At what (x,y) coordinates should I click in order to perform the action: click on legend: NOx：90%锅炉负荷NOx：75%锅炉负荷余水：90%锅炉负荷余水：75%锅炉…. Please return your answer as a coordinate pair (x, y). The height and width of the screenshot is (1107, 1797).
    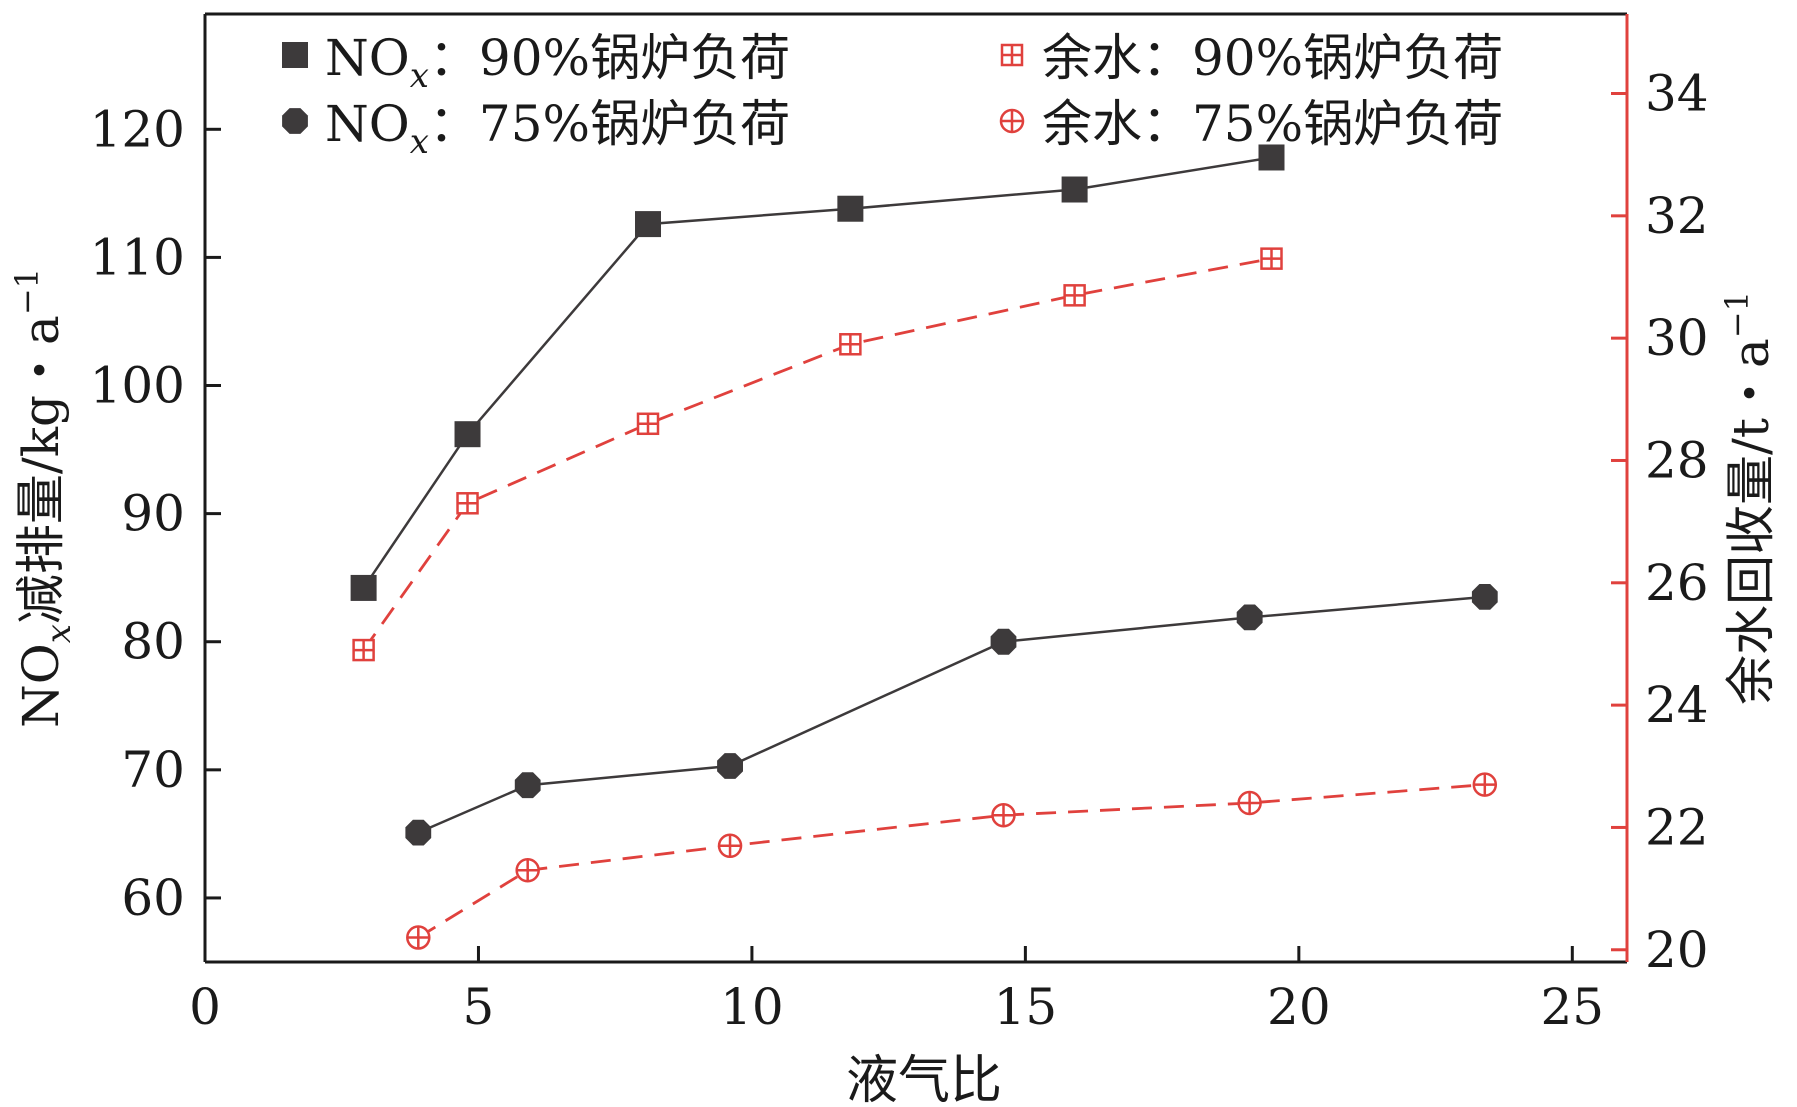
    Looking at the image, I should click on (892, 95).